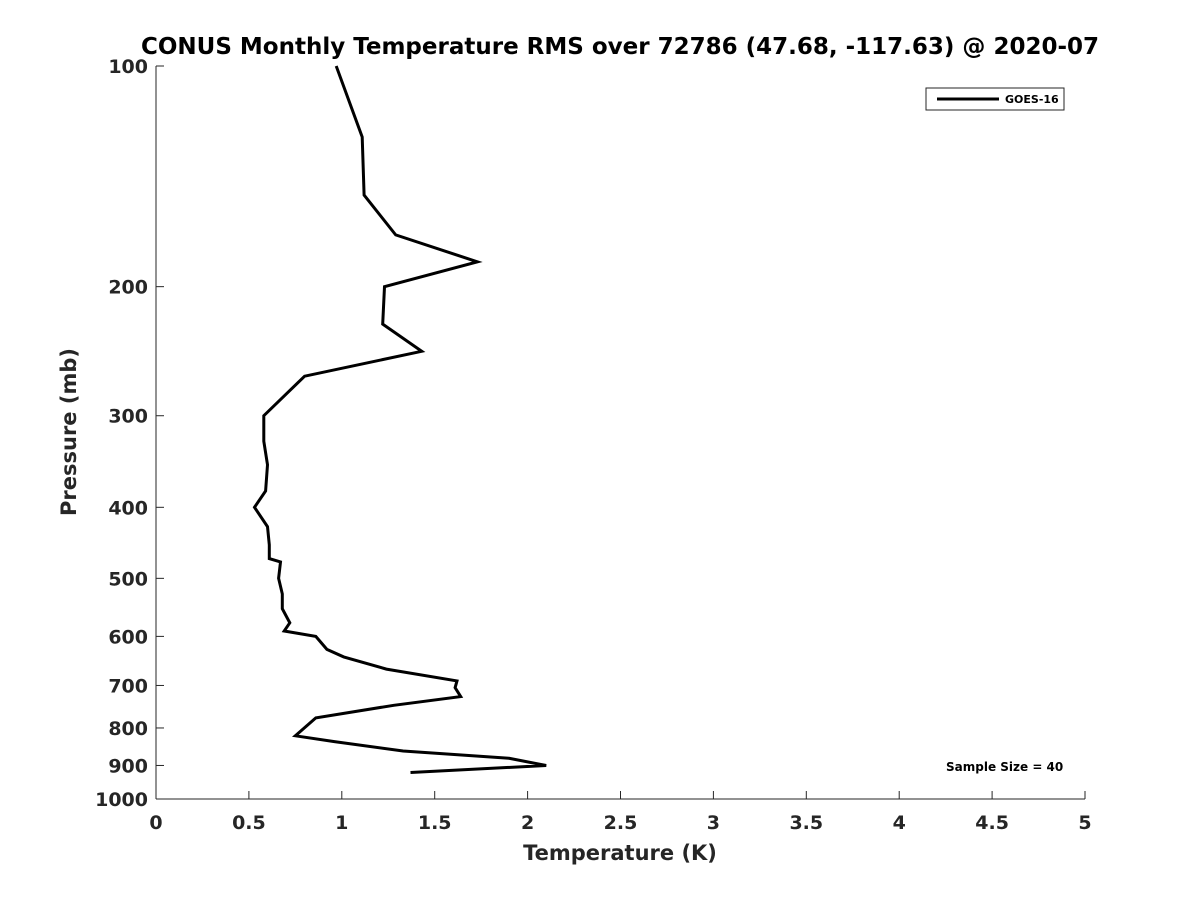 The image size is (1200, 904). I want to click on y-tick-label: 300, so click(128, 417).